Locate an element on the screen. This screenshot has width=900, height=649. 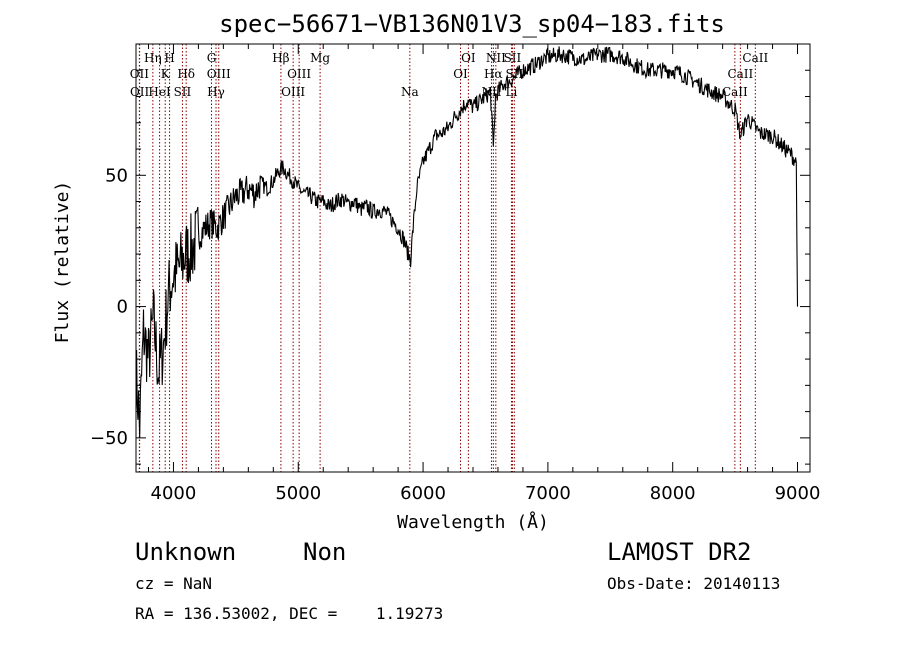
line-label-19: SII is located at coordinates (513, 58).